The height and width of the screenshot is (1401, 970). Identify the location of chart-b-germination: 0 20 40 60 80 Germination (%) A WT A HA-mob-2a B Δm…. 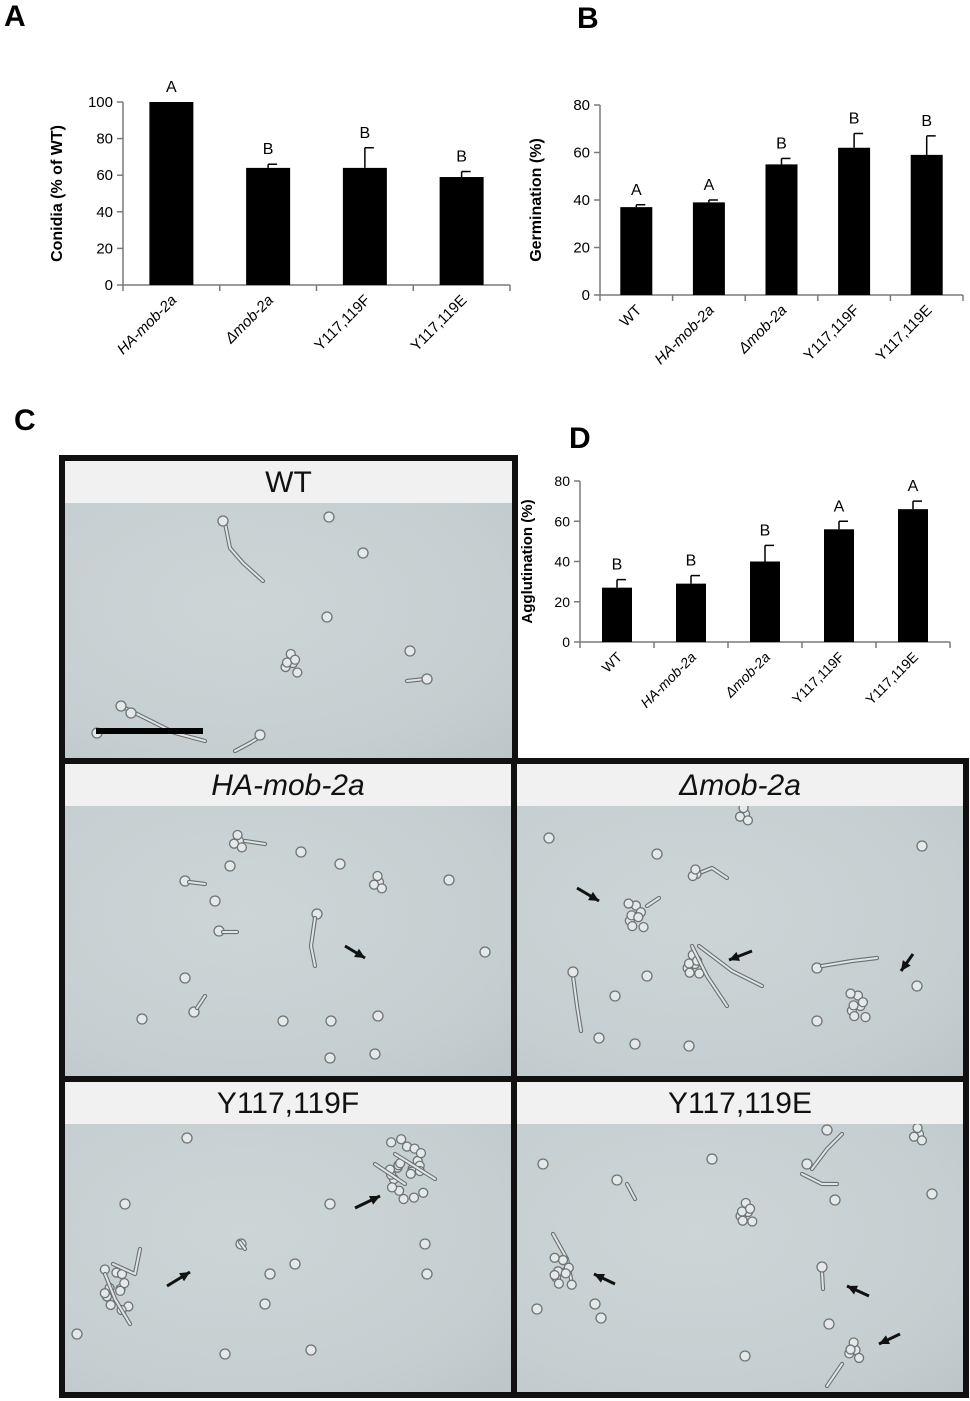
(746, 232).